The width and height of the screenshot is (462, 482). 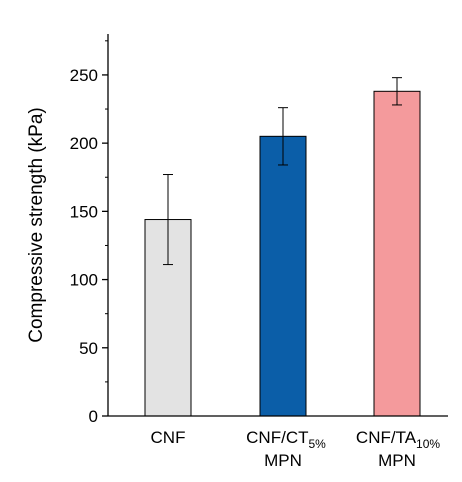 What do you see at coordinates (89, 233) in the screenshot?
I see `y-ticks: 0 50 100 150 200 250` at bounding box center [89, 233].